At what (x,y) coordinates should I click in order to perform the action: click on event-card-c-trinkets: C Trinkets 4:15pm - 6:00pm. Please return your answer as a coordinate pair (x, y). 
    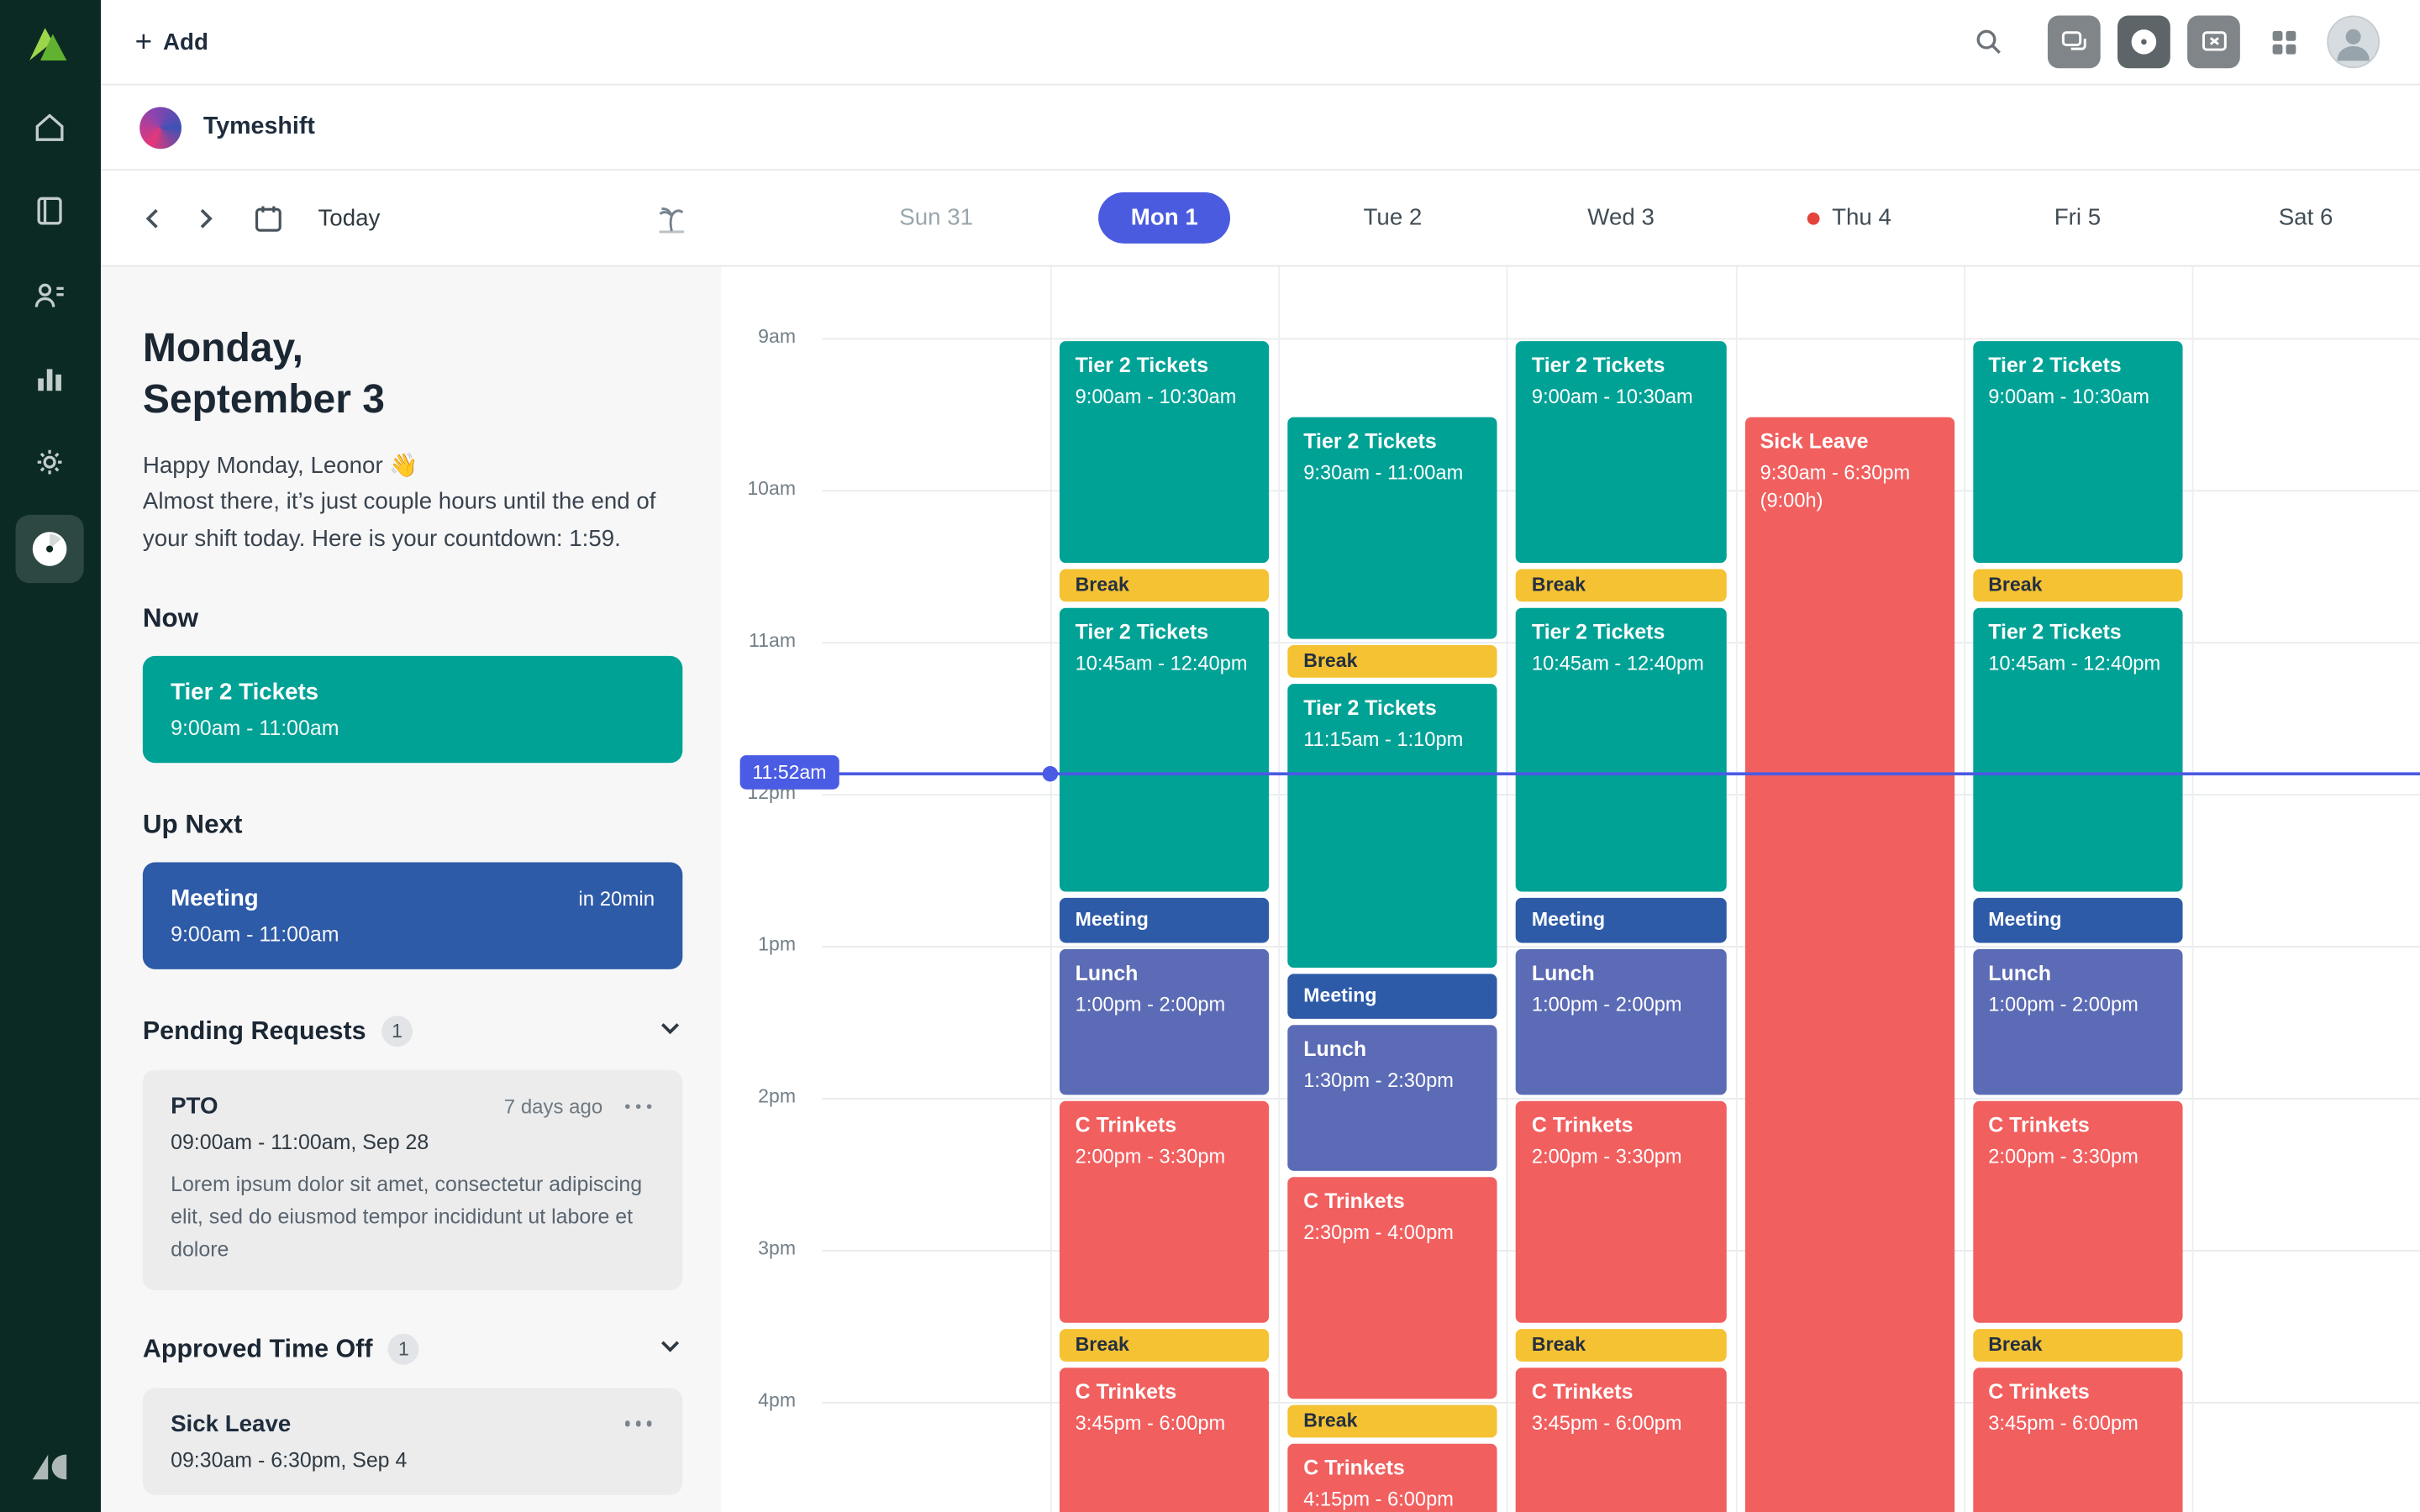
    Looking at the image, I should click on (1392, 1477).